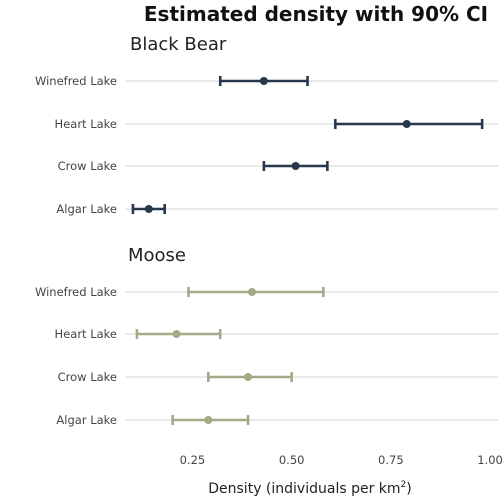 The image size is (504, 504). I want to click on panel-title: Moose, so click(157, 255).